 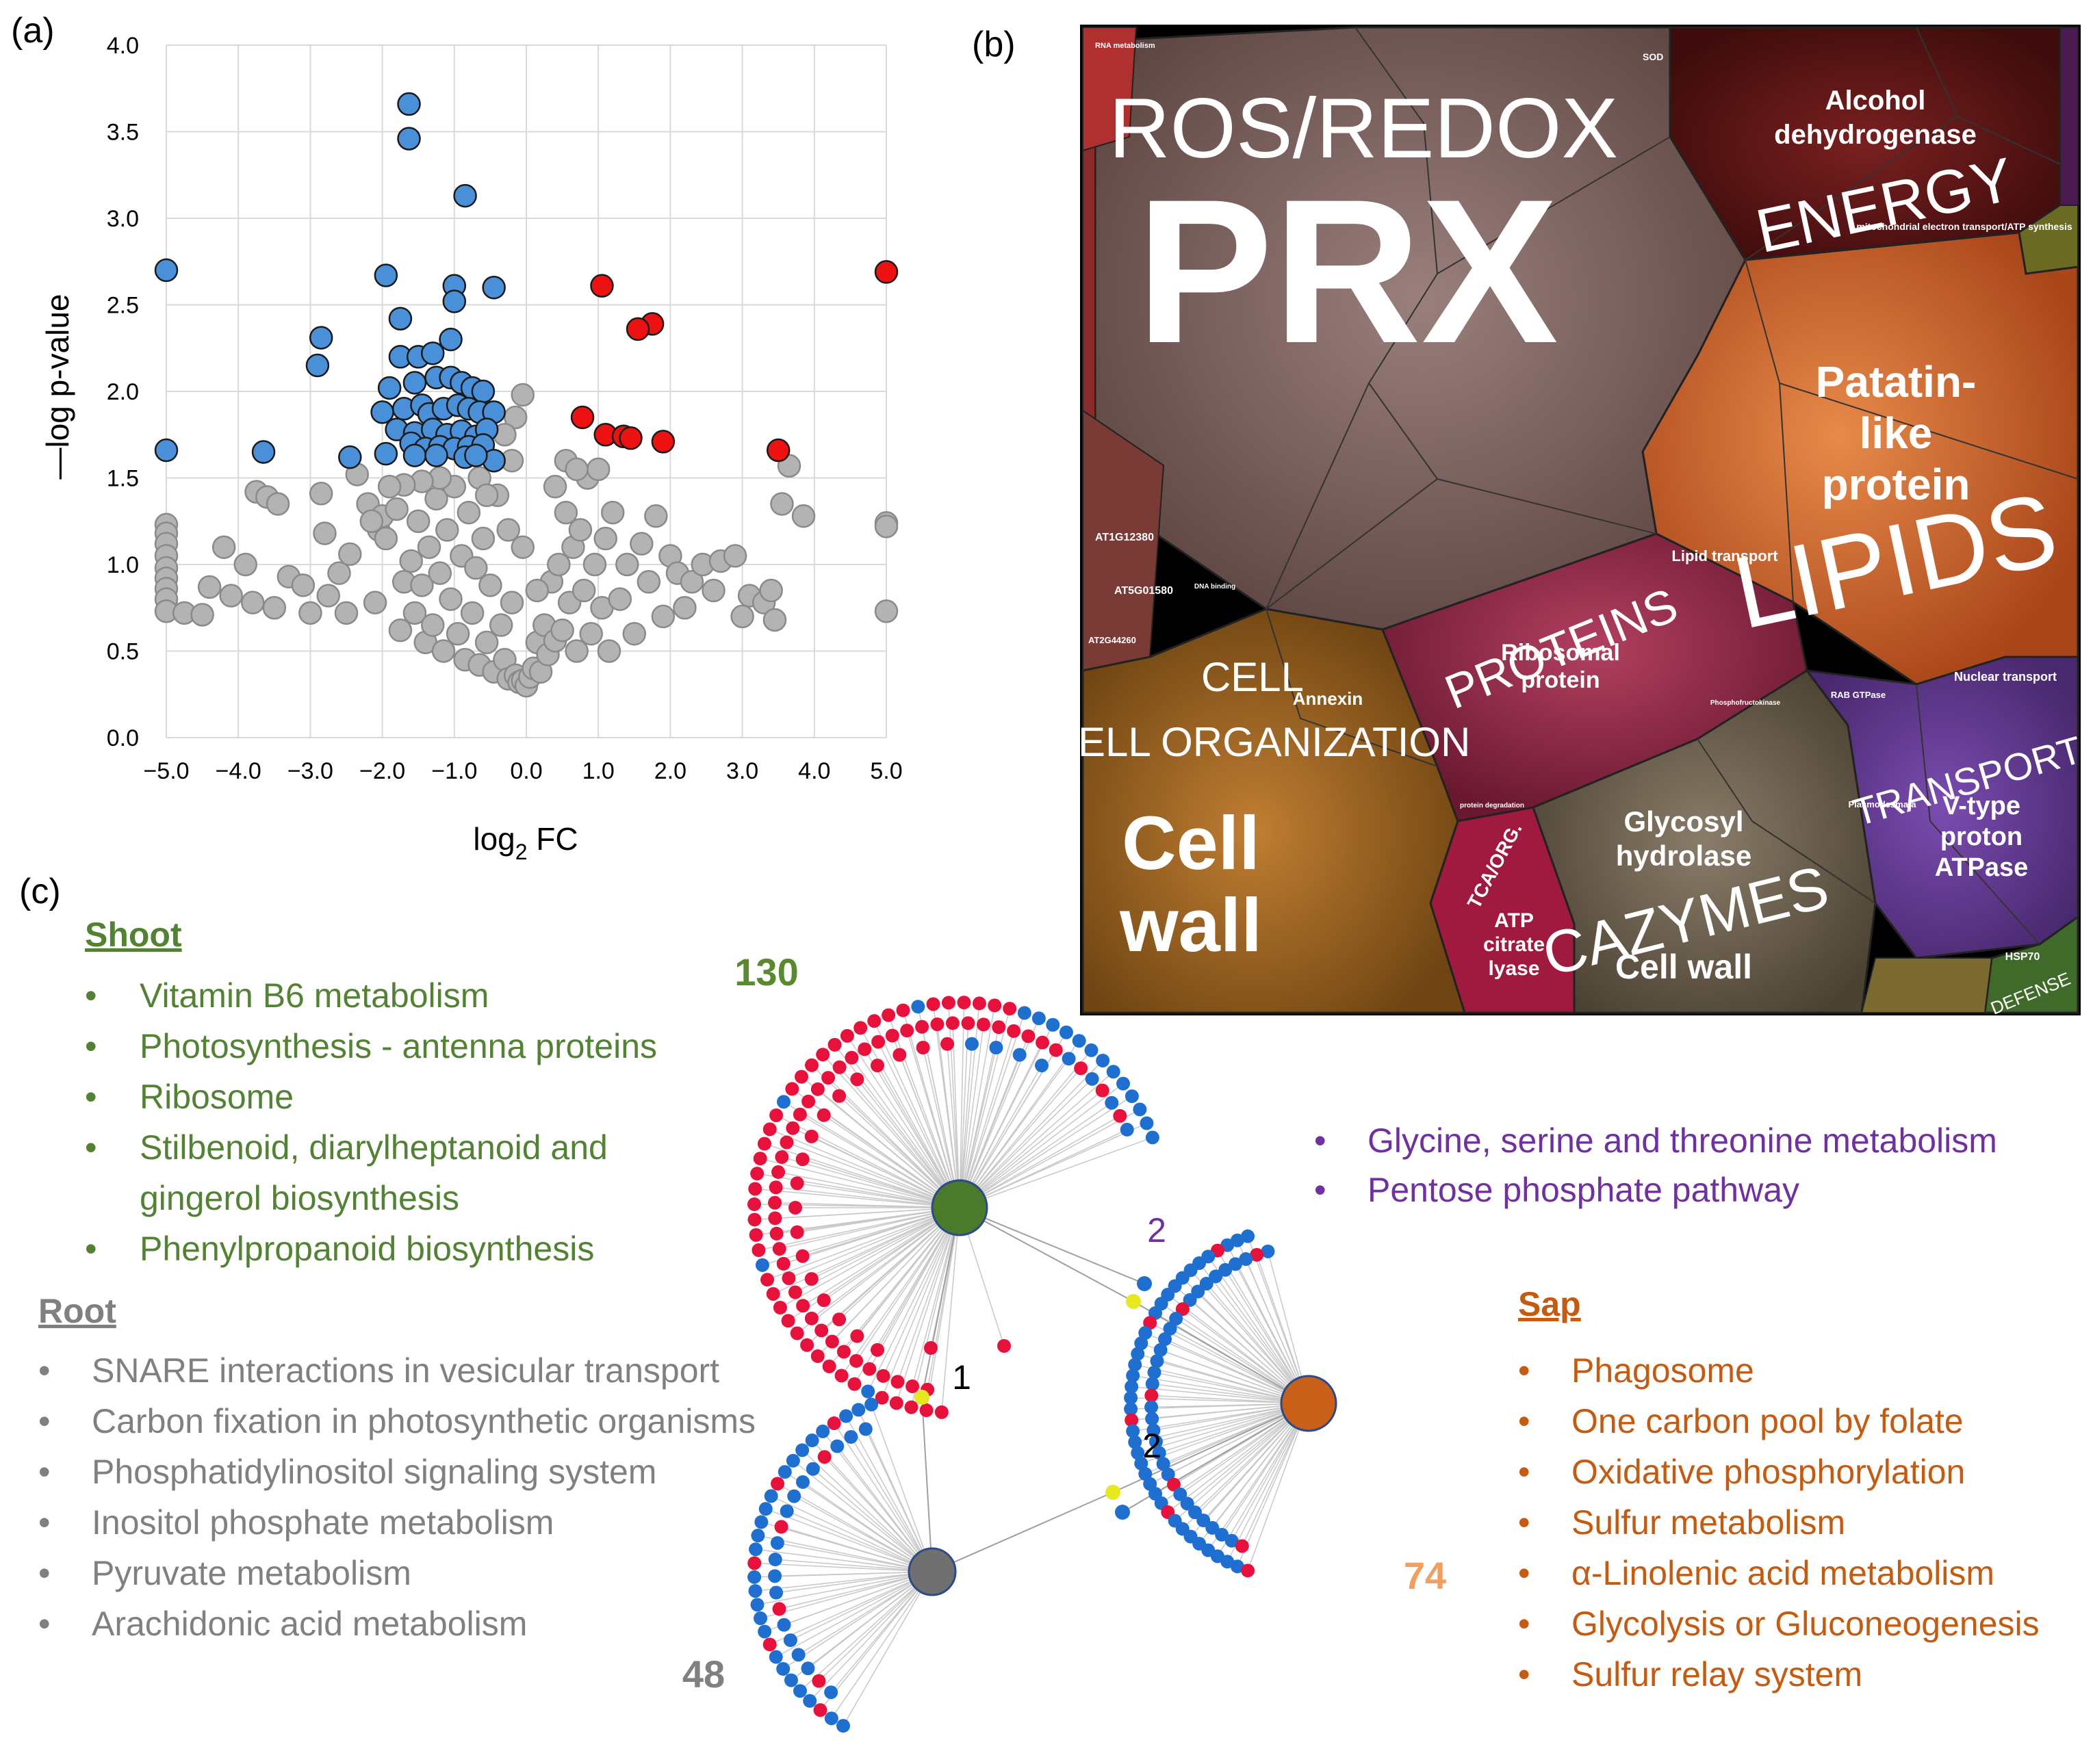 I want to click on pathway-item: Phosphatidylinositol signaling system, so click(x=374, y=1472).